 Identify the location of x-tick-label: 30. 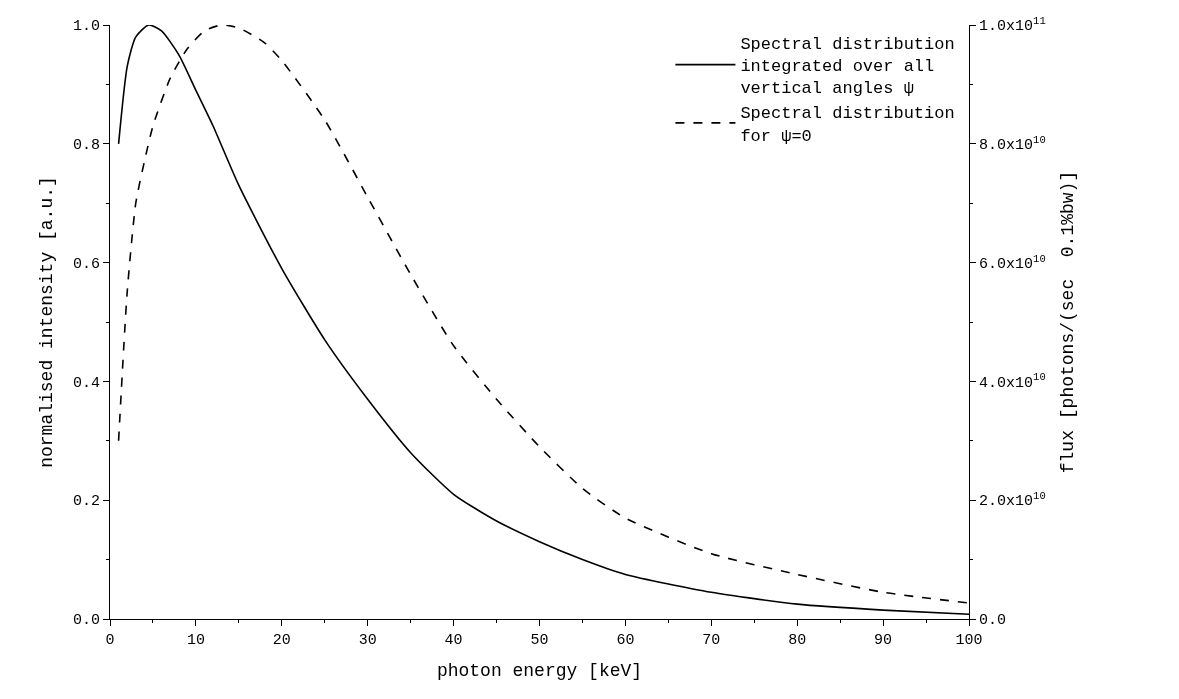
(367, 641).